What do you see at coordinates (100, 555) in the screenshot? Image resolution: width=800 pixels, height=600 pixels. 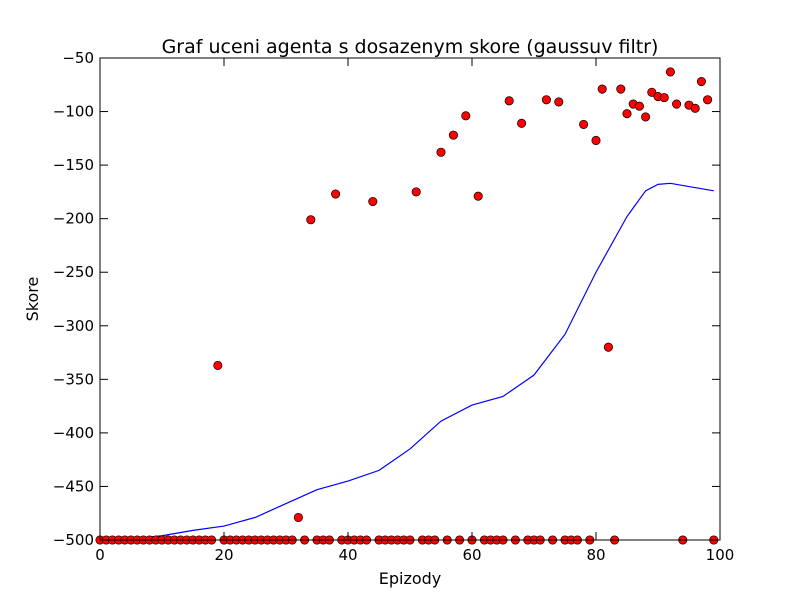 I see `x-tick-label: 0` at bounding box center [100, 555].